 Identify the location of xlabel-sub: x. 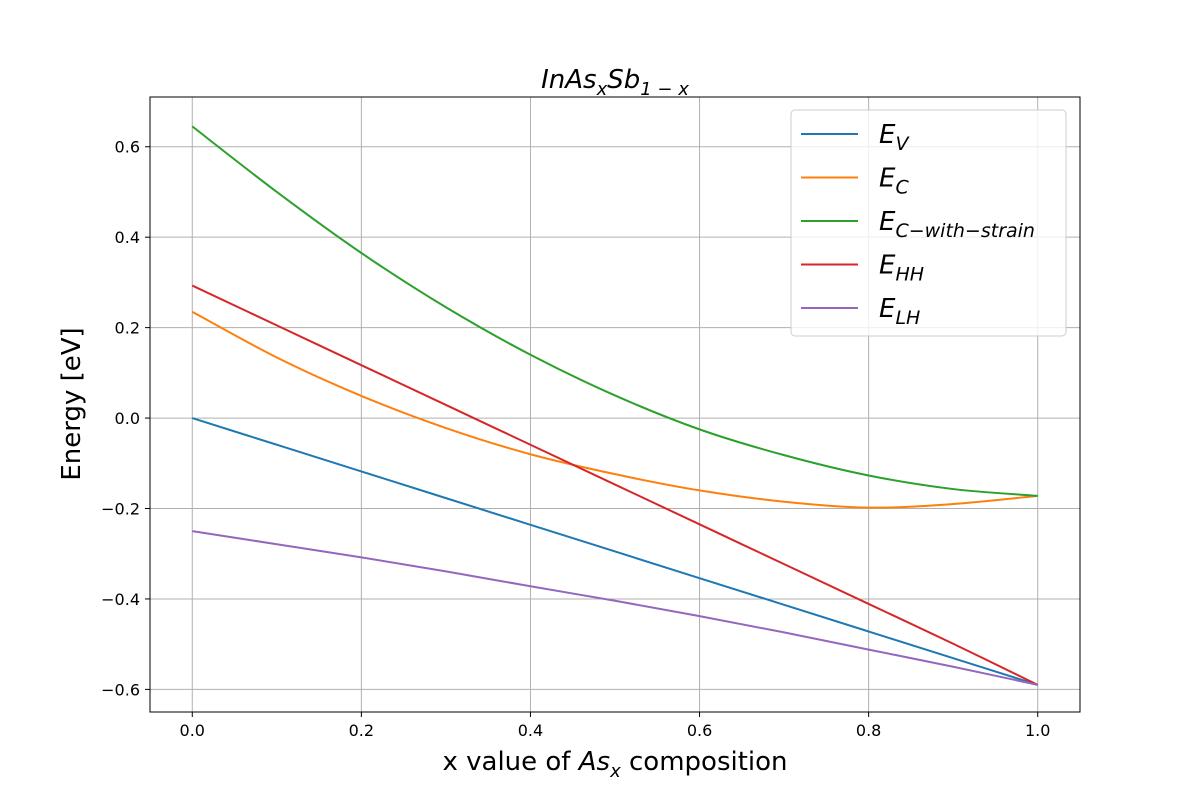
(615, 771).